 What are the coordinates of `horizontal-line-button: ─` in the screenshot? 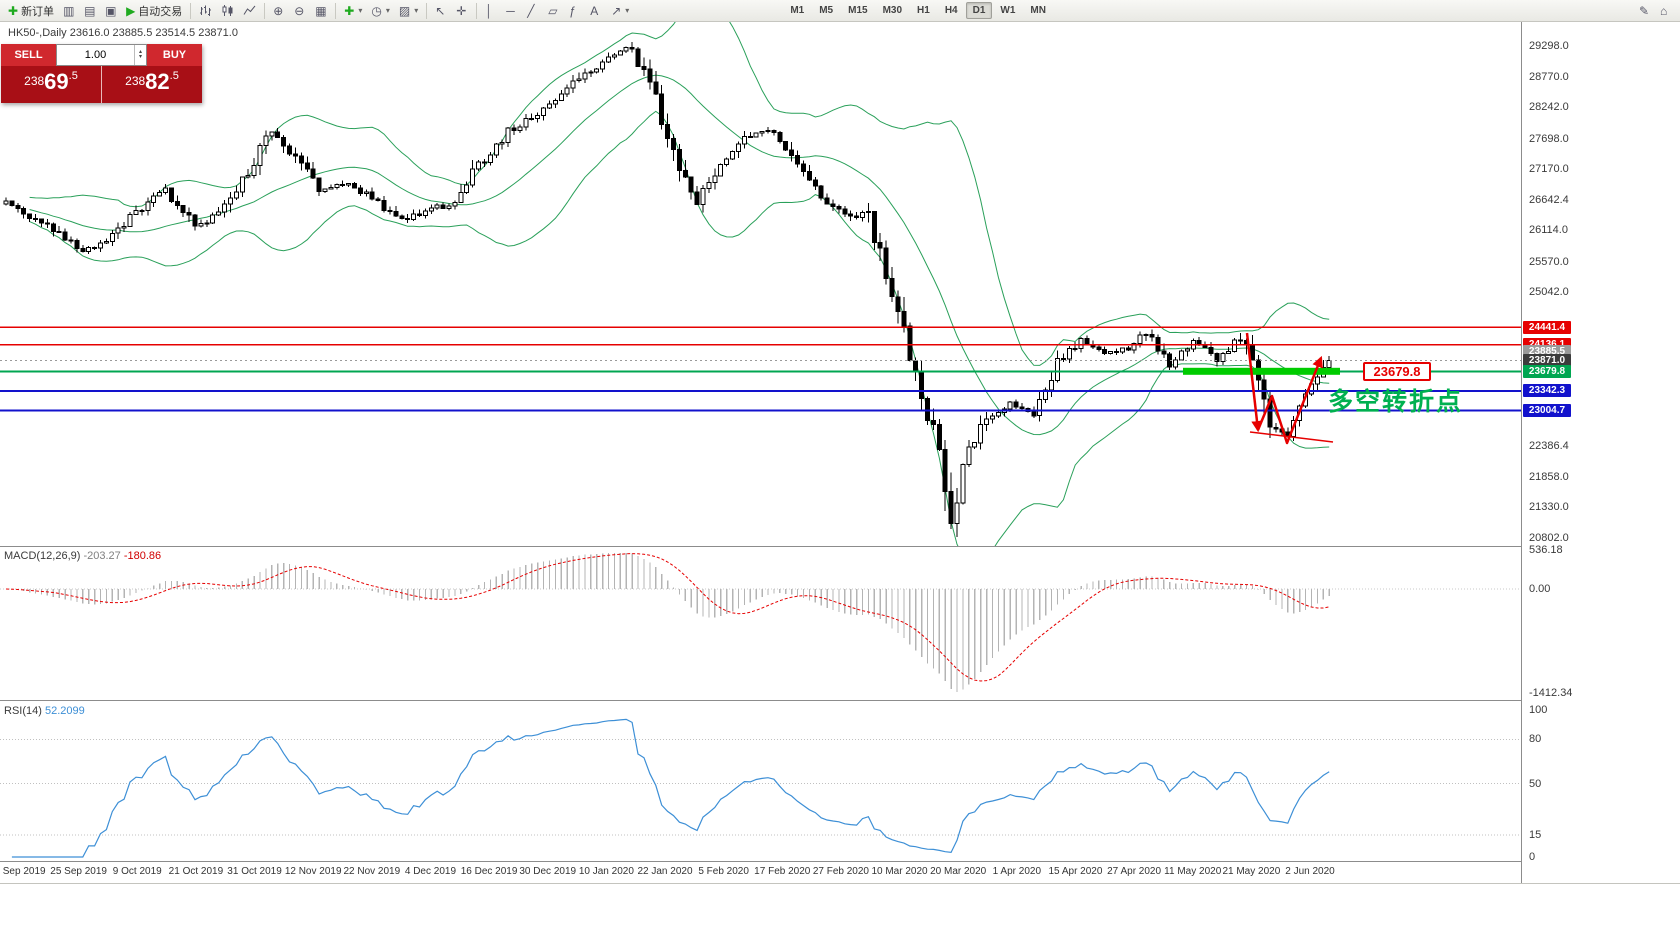 It's located at (512, 11).